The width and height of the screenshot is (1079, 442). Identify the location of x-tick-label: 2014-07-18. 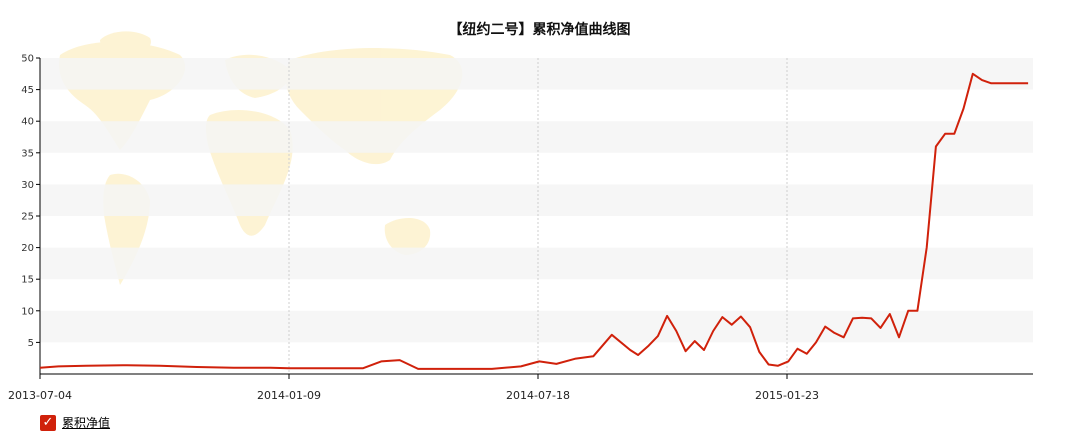
(538, 395).